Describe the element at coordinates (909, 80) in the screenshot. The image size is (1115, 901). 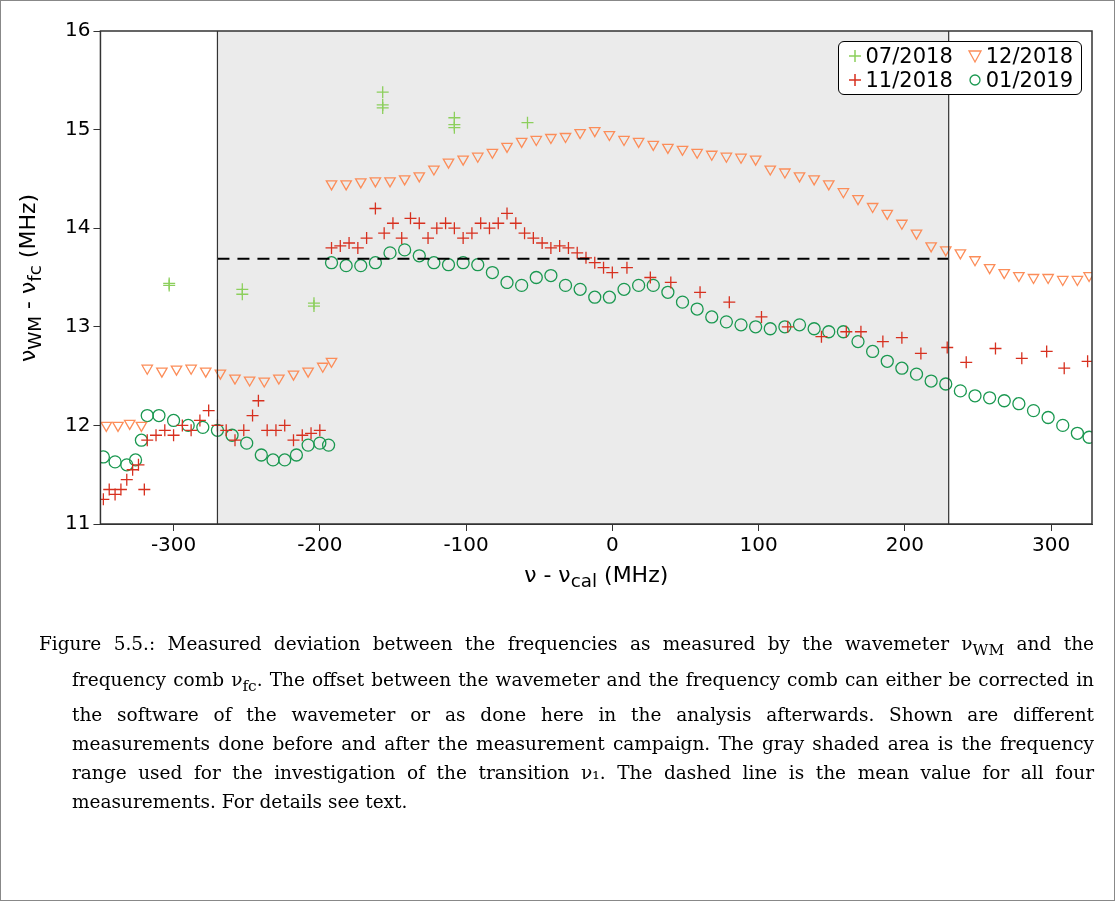
I see `legend-label: 11/2018` at that location.